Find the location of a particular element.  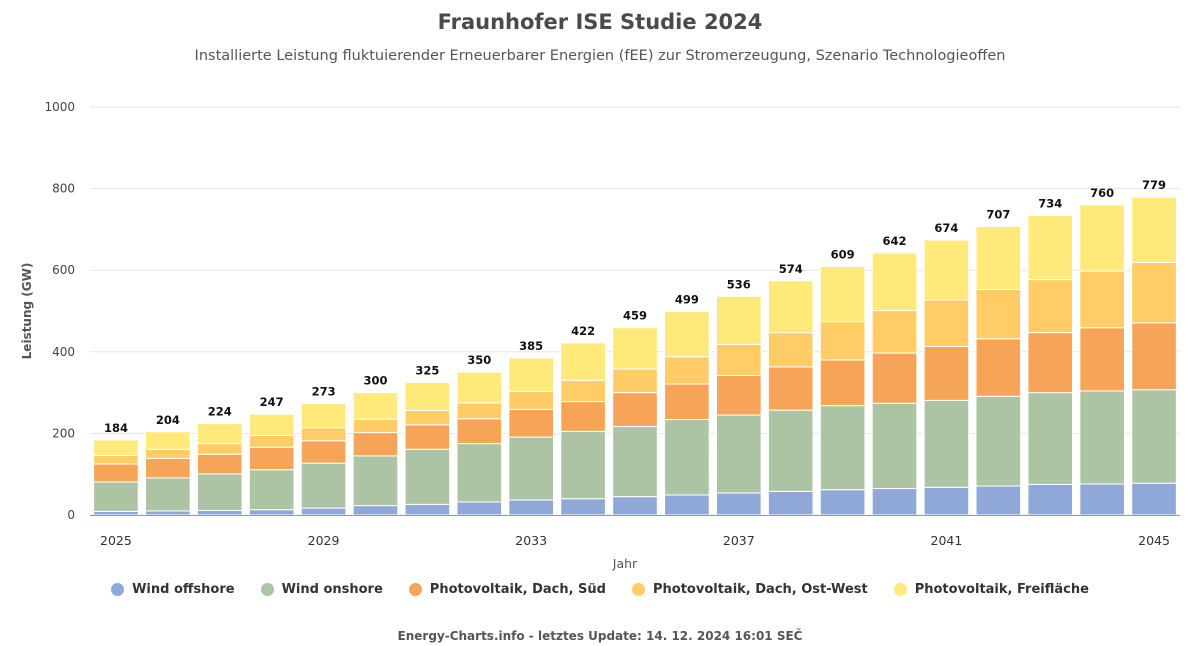

x-axis-title: Jahr is located at coordinates (625, 563).